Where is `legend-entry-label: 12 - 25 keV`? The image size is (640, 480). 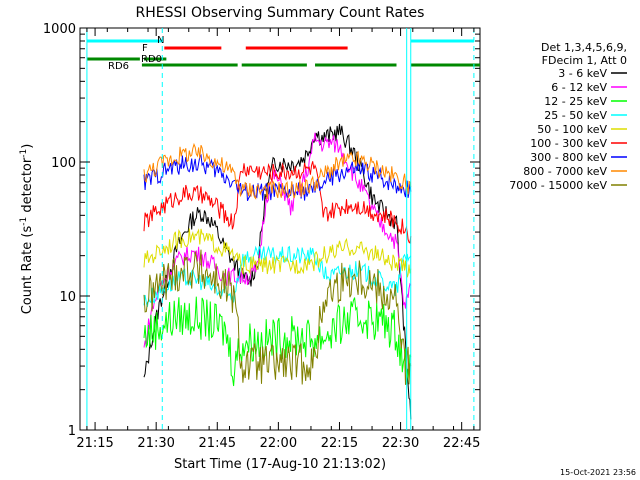
legend-entry-label: 12 - 25 keV is located at coordinates (575, 101).